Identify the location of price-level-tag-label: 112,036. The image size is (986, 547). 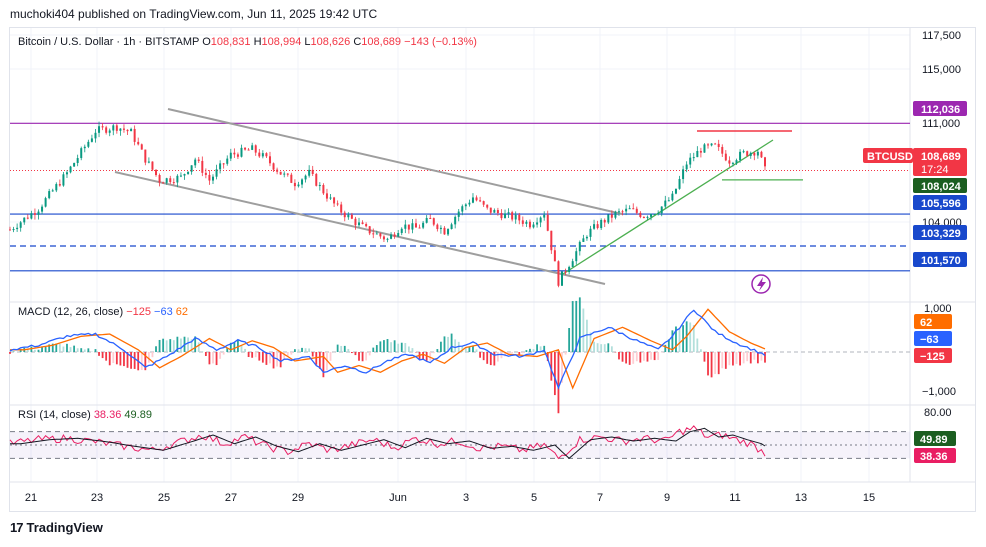
(940, 110).